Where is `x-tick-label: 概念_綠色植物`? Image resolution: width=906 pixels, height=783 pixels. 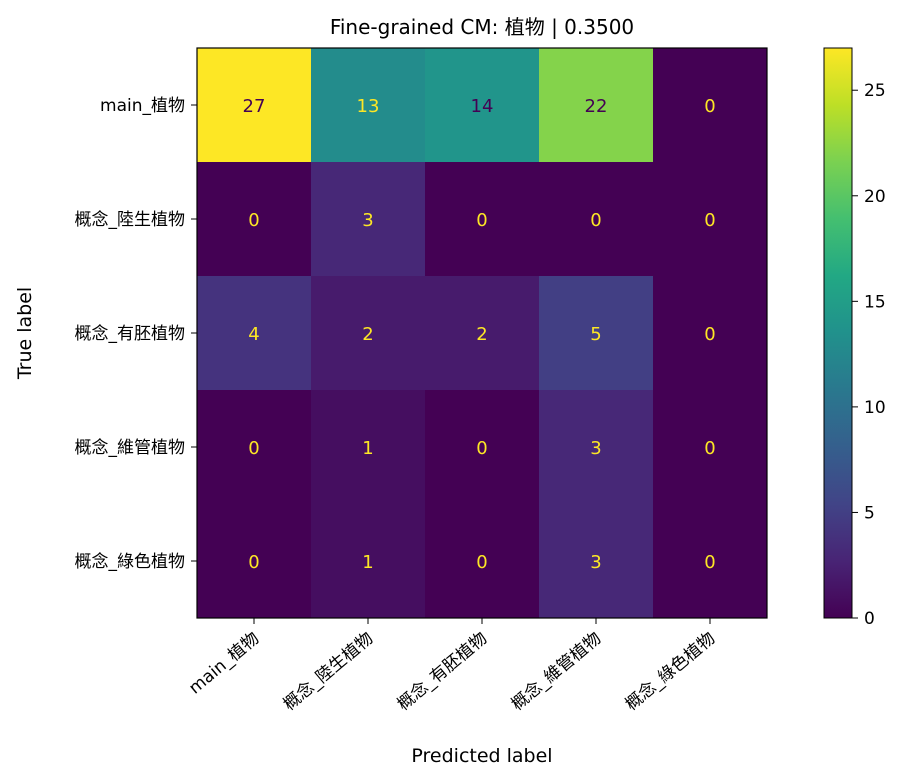 x-tick-label: 概念_綠色植物 is located at coordinates (670, 671).